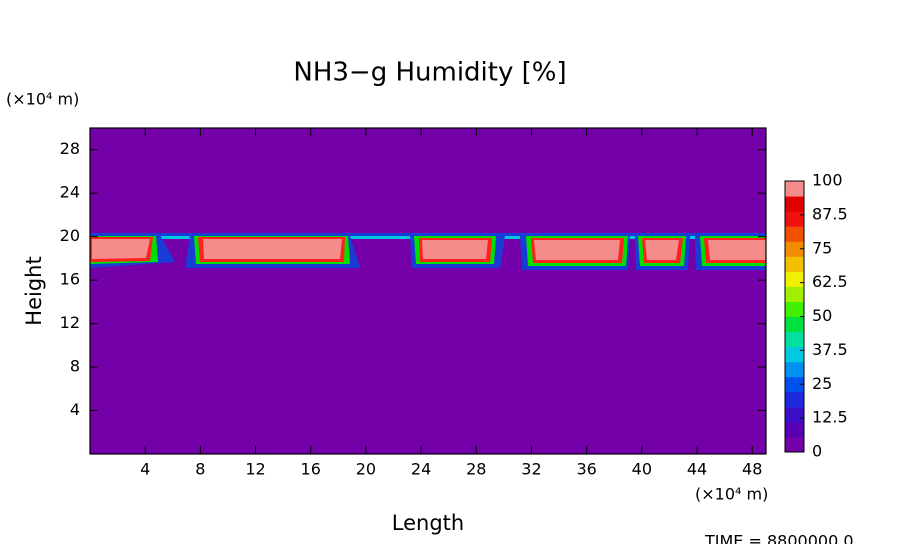 Image resolution: width=904 pixels, height=544 pixels. What do you see at coordinates (428, 235) in the screenshot?
I see `cloud-edge` at bounding box center [428, 235].